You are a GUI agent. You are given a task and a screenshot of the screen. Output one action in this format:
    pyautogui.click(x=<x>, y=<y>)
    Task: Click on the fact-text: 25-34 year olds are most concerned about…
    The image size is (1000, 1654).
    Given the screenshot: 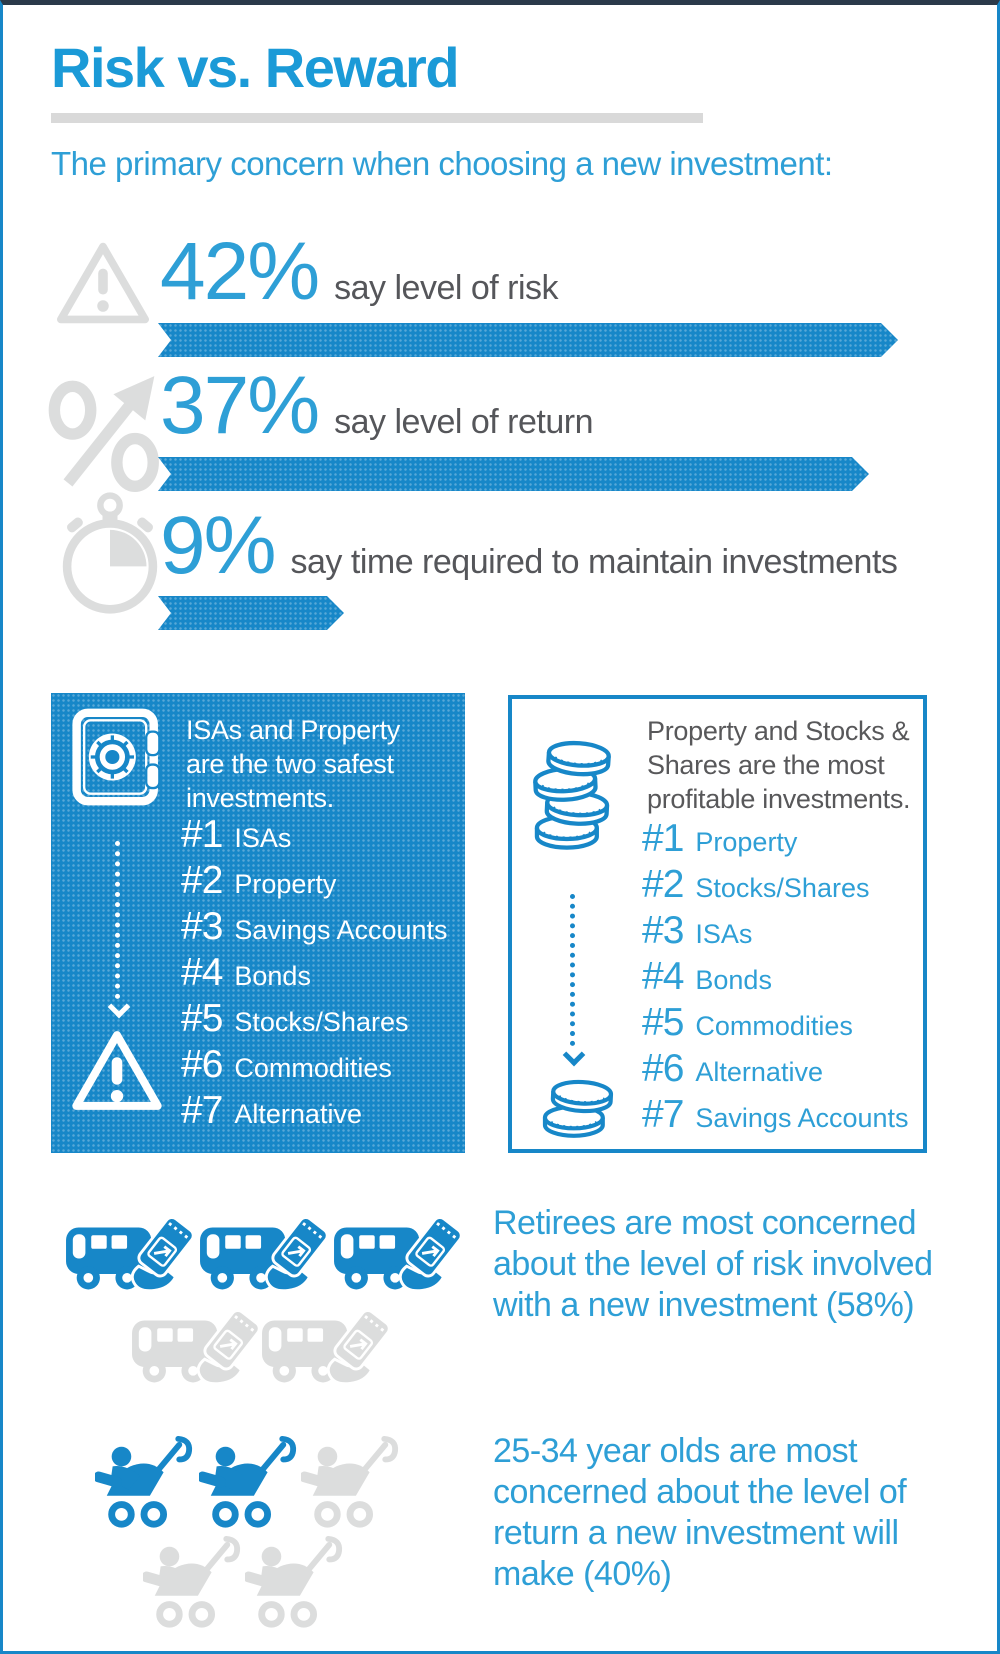 What is the action you would take?
    pyautogui.click(x=700, y=1512)
    